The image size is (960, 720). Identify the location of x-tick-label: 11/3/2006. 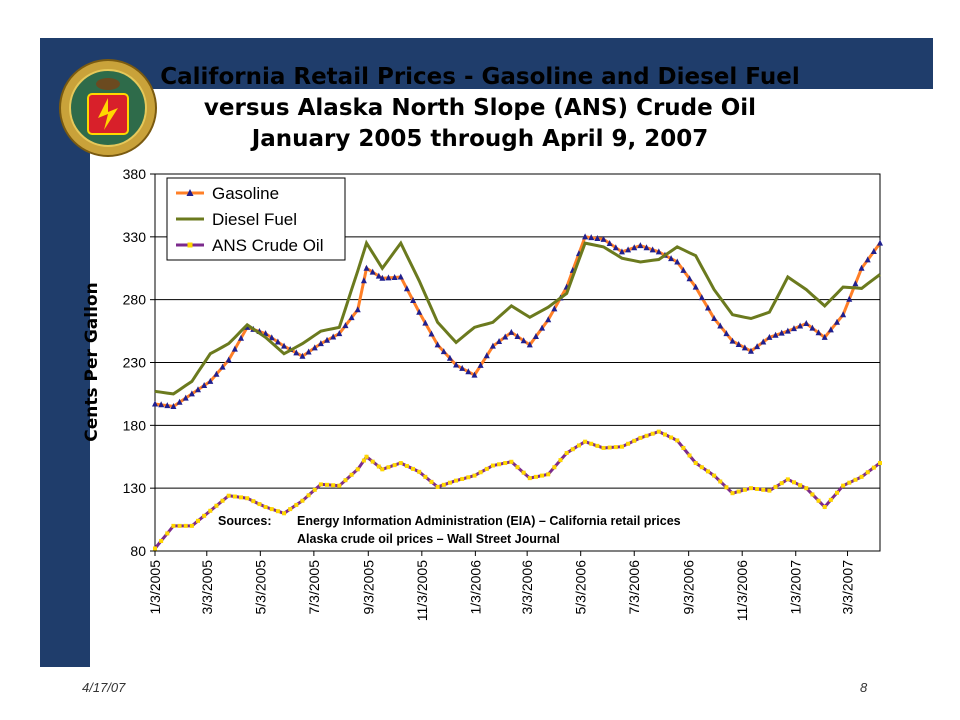
(742, 590).